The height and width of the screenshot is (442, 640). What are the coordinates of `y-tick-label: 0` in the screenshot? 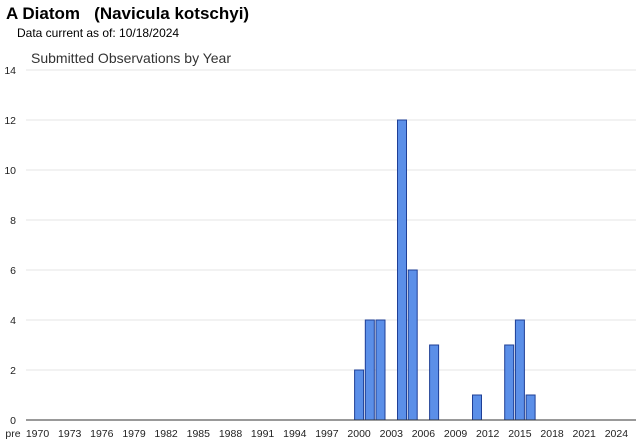 It's located at (13, 421).